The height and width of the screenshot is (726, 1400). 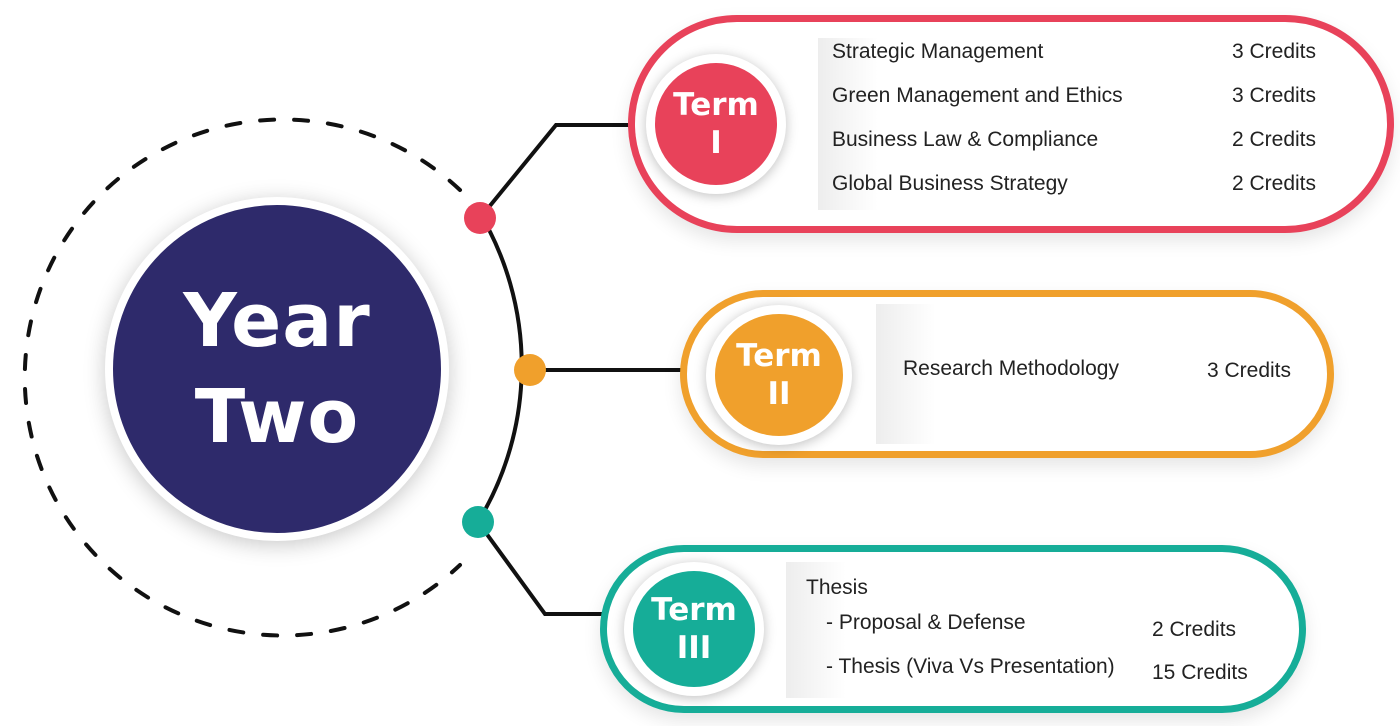 What do you see at coordinates (926, 622) in the screenshot?
I see `term-3-course-1: - Proposal & Defense` at bounding box center [926, 622].